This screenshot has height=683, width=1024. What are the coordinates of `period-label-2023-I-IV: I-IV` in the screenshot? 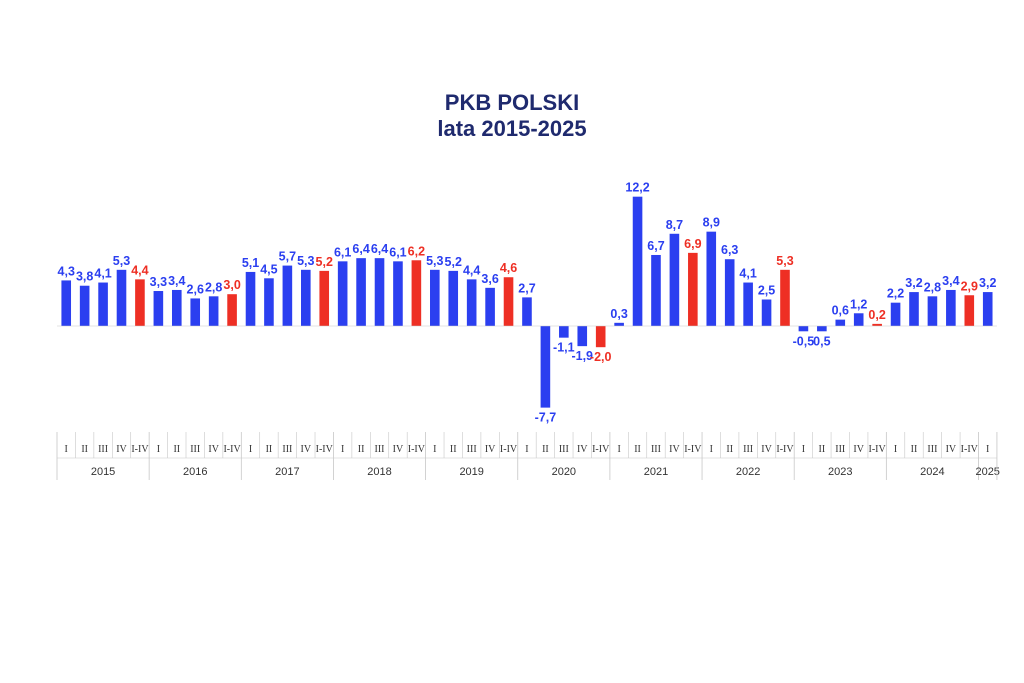 It's located at (878, 449).